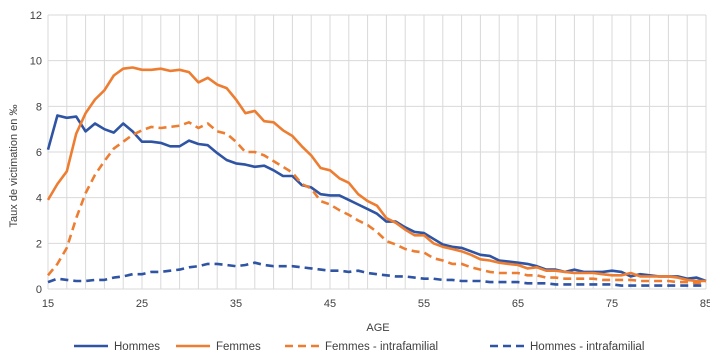  I want to click on x-tick-label: 55, so click(424, 304).